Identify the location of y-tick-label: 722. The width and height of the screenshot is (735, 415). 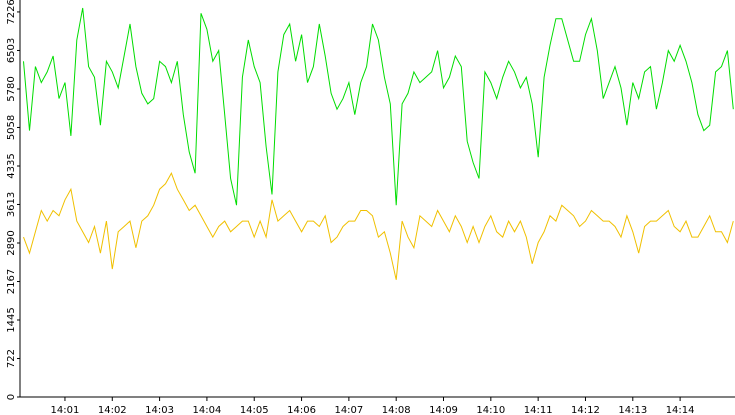
(11, 358).